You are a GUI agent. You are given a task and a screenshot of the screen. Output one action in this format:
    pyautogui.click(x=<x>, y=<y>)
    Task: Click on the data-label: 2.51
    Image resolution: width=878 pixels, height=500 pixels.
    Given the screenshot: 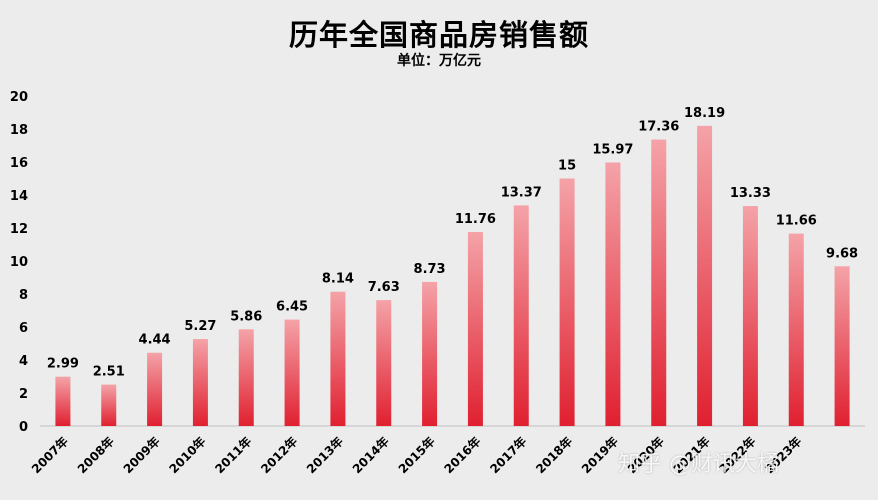 What is the action you would take?
    pyautogui.click(x=109, y=372)
    